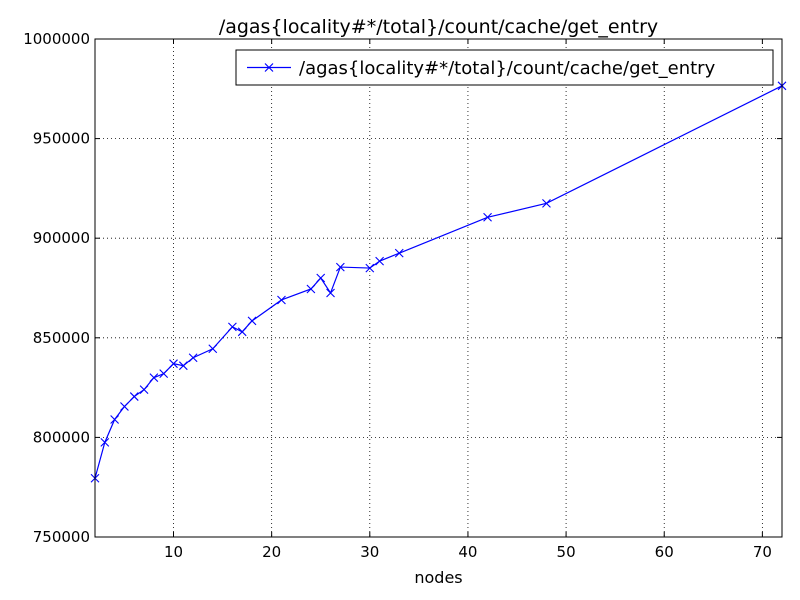 Image resolution: width=800 pixels, height=600 pixels. Describe the element at coordinates (61, 338) in the screenshot. I see `y-tick-label: 850000` at that location.